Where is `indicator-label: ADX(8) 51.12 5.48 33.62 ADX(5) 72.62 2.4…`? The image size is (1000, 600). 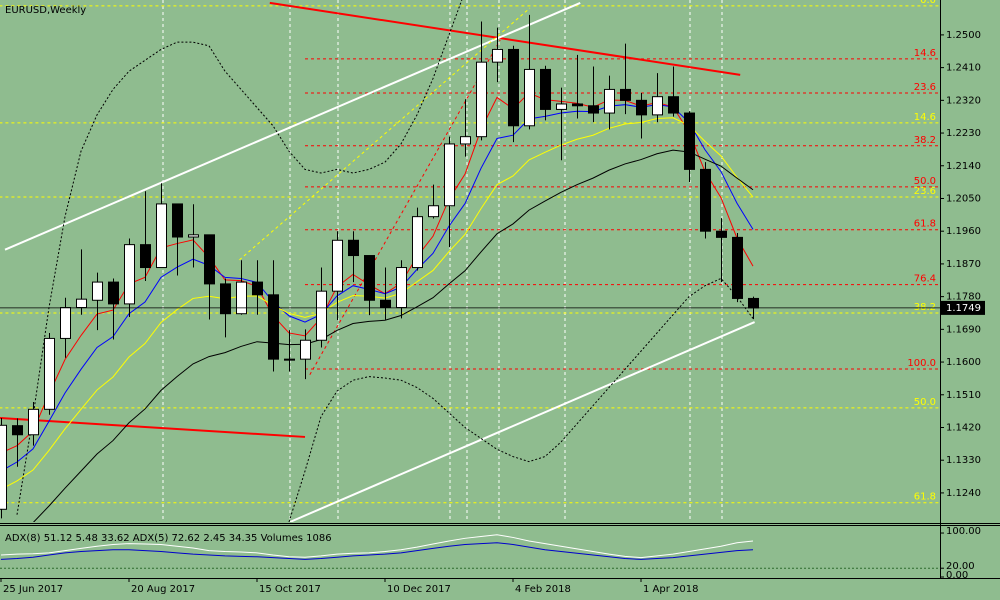 indicator-label: ADX(8) 51.12 5.48 33.62 ADX(5) 72.62 2.4… is located at coordinates (168, 538).